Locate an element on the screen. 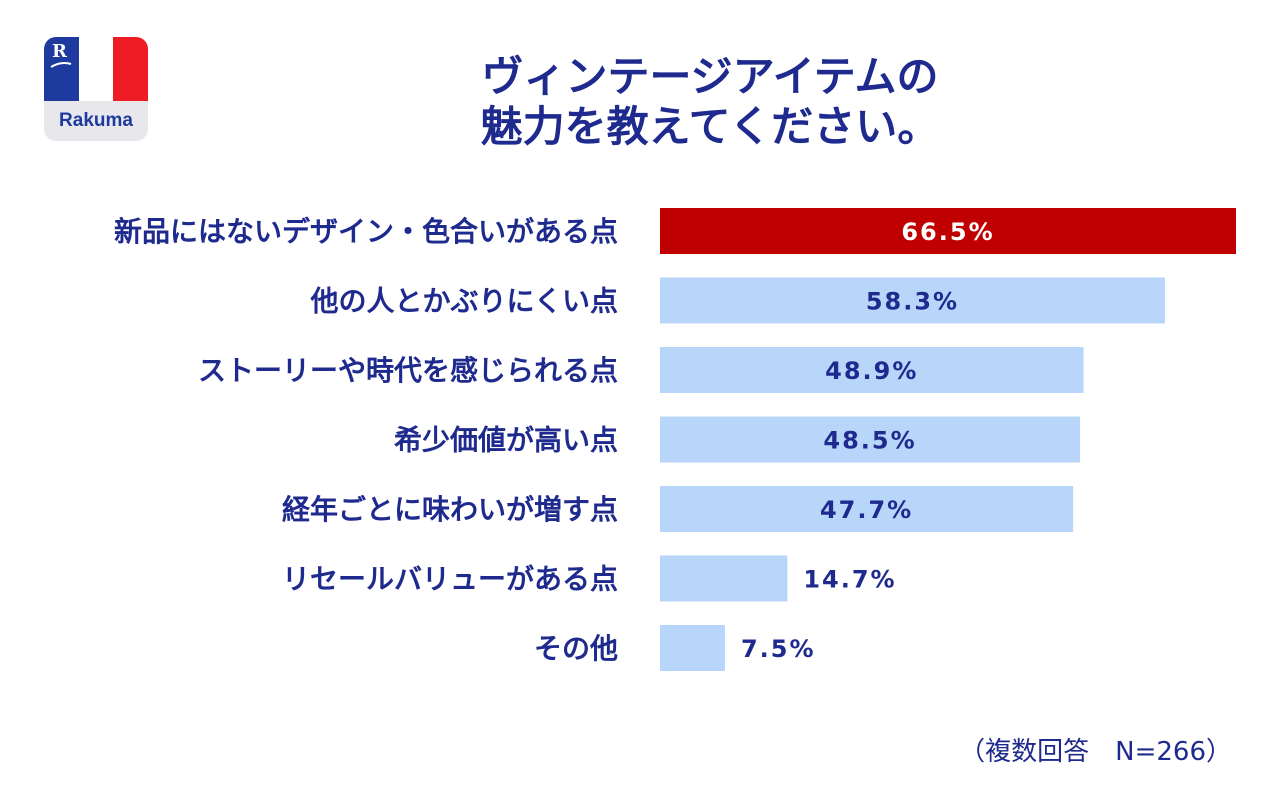 The height and width of the screenshot is (800, 1280). rakuma-swoosh-icon is located at coordinates (61, 65).